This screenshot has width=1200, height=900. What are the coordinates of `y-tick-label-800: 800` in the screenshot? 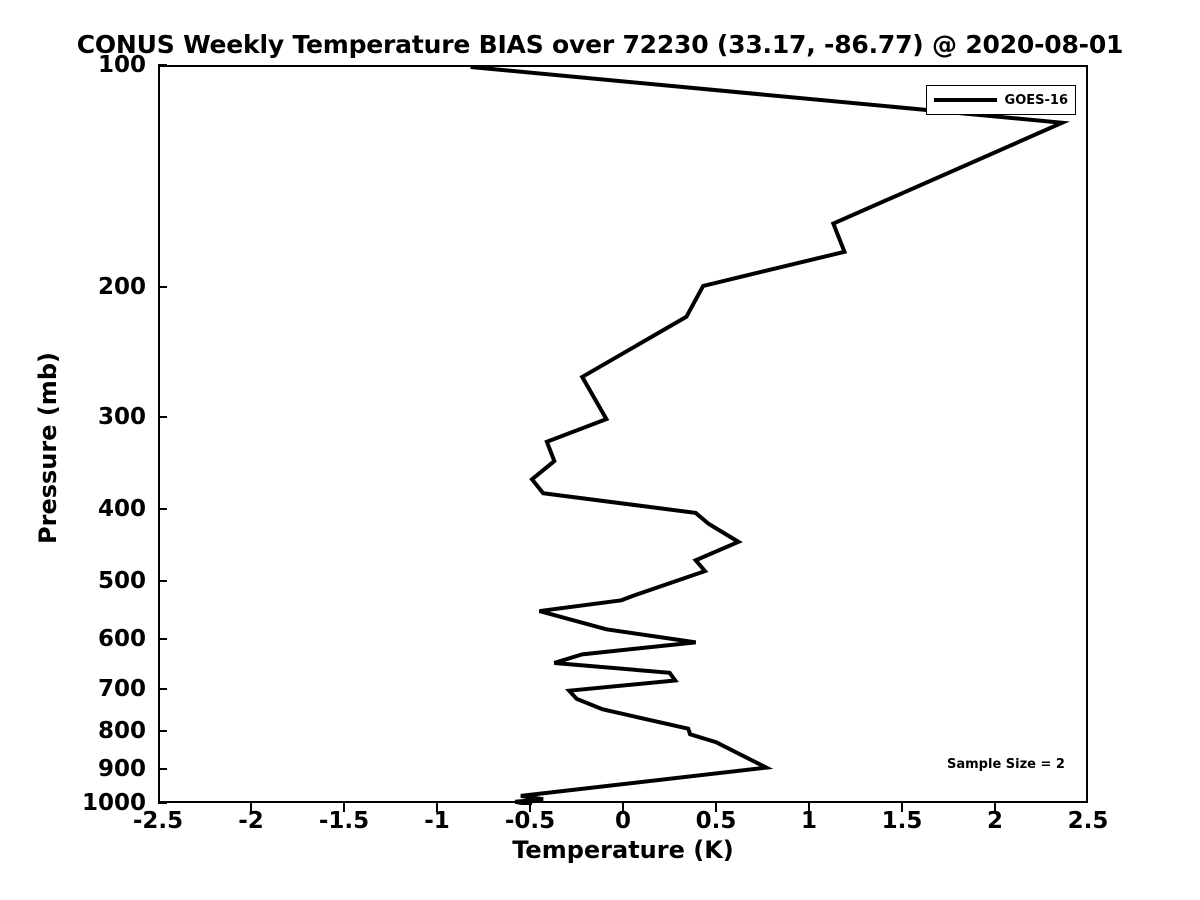 It's located at (121, 731).